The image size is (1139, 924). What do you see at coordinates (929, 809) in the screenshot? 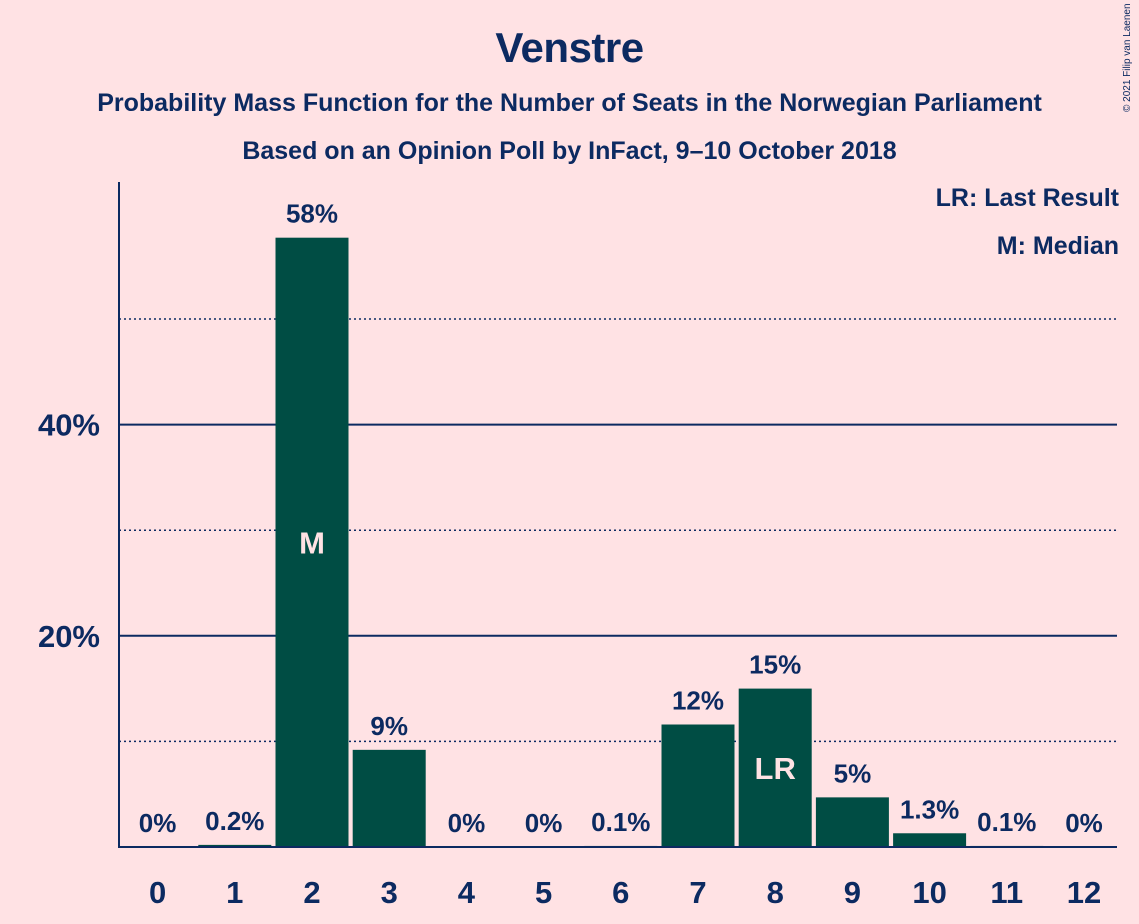
I see `value-label-10: 1.3%` at bounding box center [929, 809].